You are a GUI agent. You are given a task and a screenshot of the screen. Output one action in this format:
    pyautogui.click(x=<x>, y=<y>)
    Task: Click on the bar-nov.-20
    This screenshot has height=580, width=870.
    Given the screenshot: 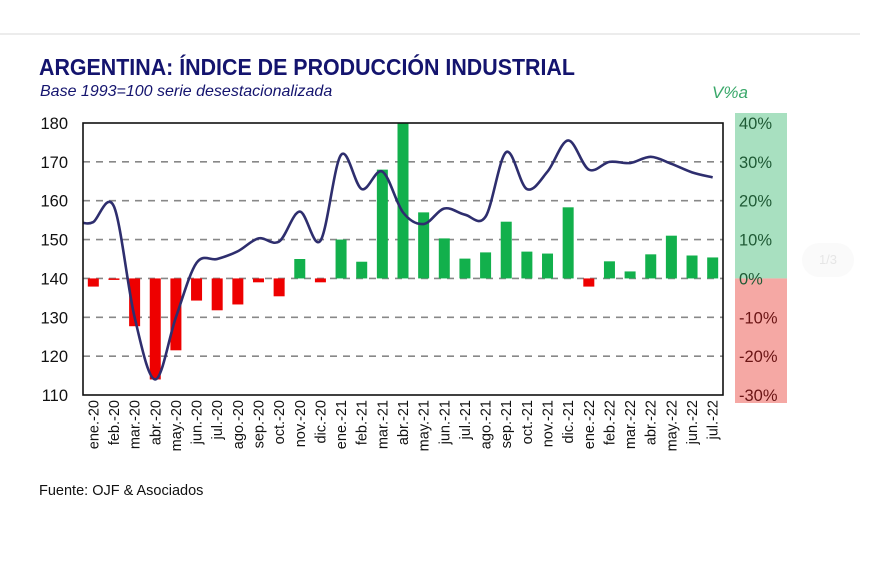 What is the action you would take?
    pyautogui.click(x=300, y=269)
    